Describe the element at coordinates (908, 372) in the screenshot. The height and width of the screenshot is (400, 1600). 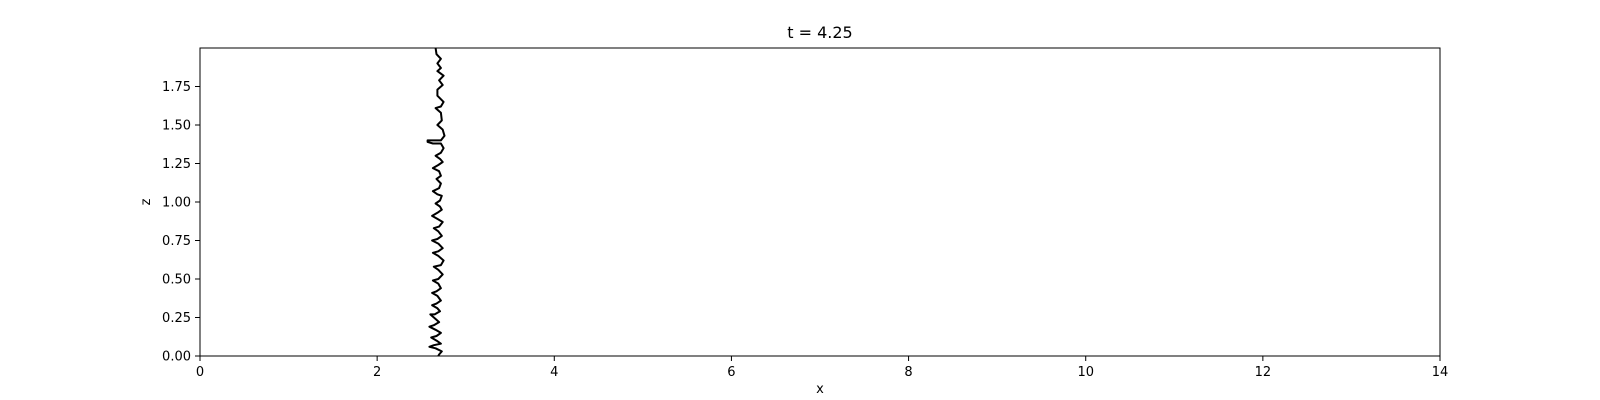
I see `x-tick-label: 8` at that location.